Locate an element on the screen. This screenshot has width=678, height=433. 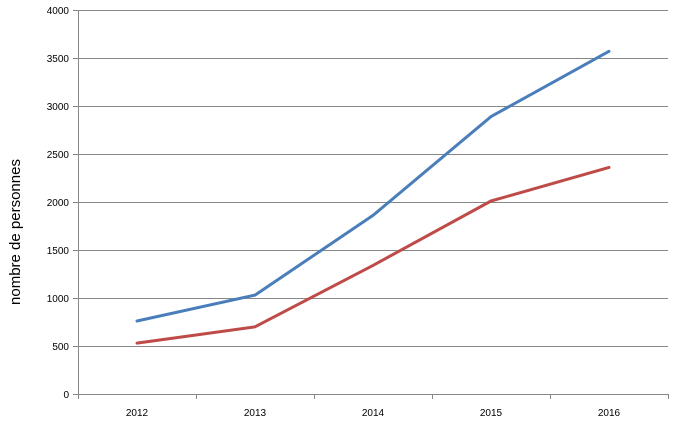
x-tick-label: 2013 is located at coordinates (255, 413).